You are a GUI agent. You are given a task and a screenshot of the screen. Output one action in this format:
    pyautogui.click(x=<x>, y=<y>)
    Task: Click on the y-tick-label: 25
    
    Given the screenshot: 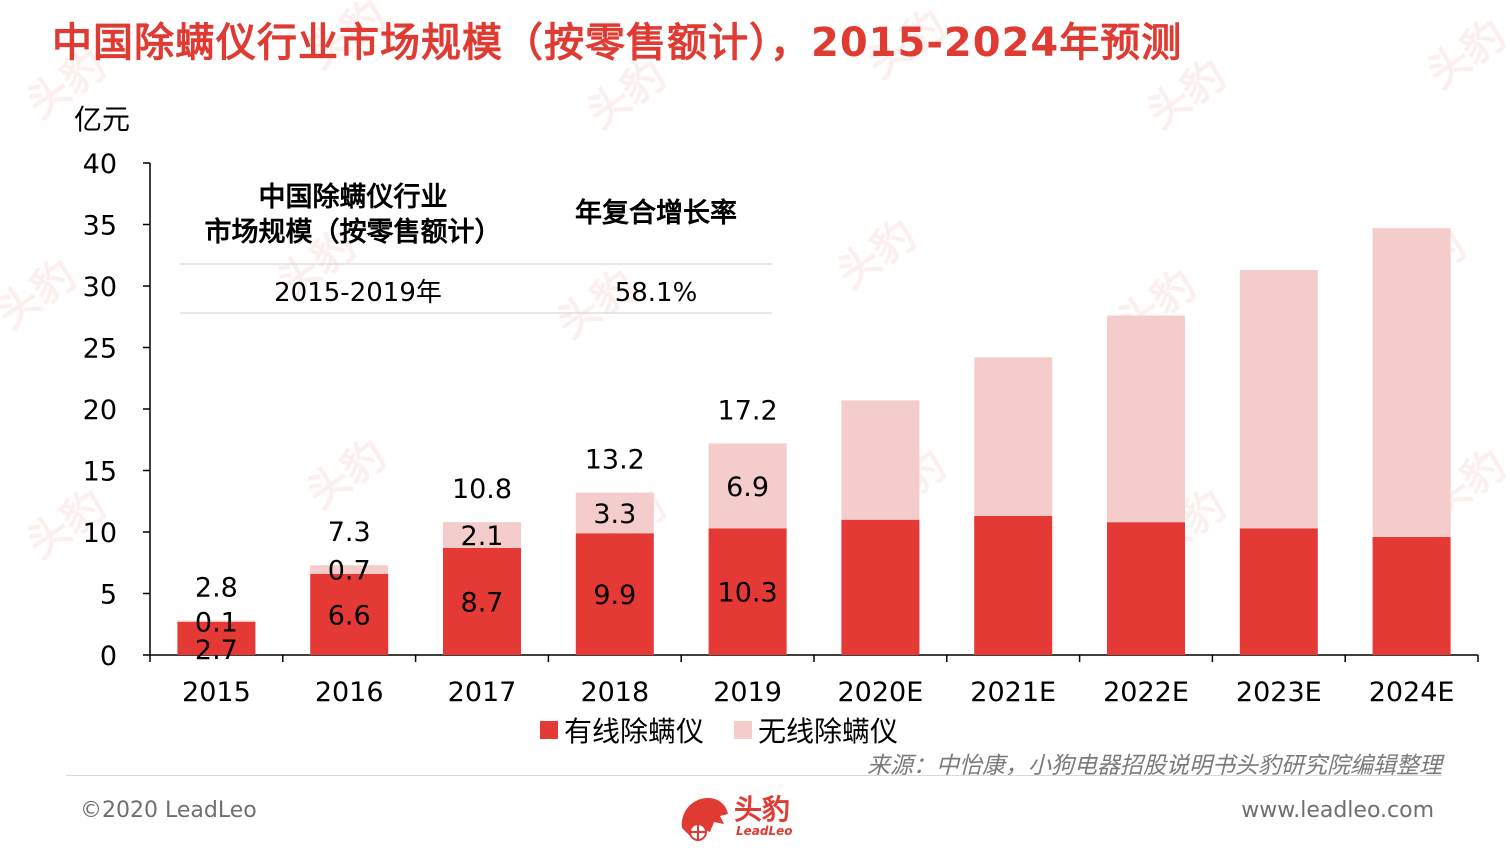 What is the action you would take?
    pyautogui.click(x=100, y=349)
    